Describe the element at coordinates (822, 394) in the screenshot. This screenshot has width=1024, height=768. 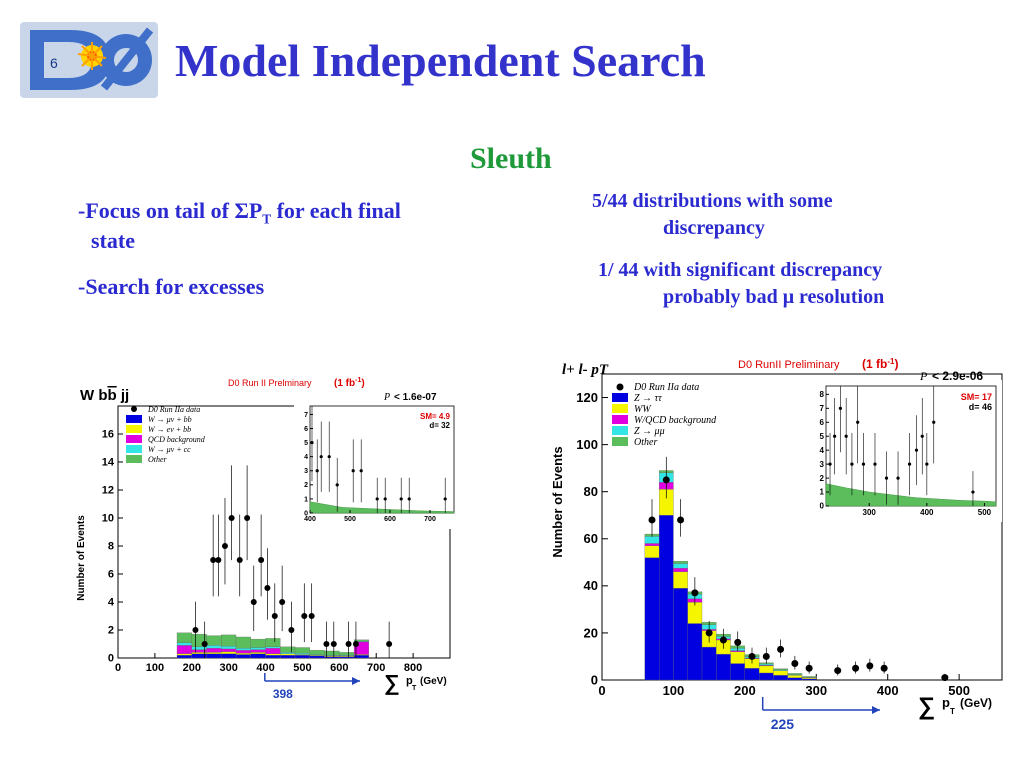
I see `inset-y-tick-label: 8` at that location.